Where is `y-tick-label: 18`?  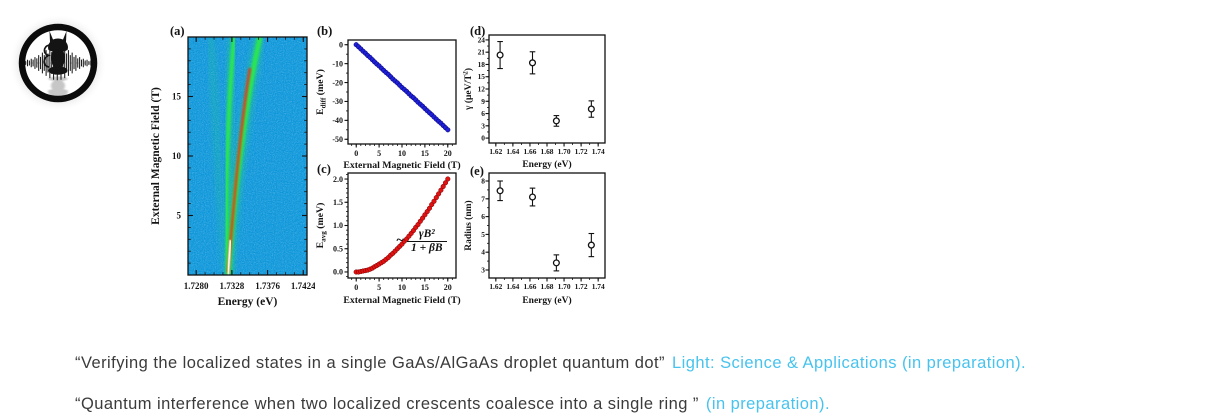
y-tick-label: 18 is located at coordinates (482, 64).